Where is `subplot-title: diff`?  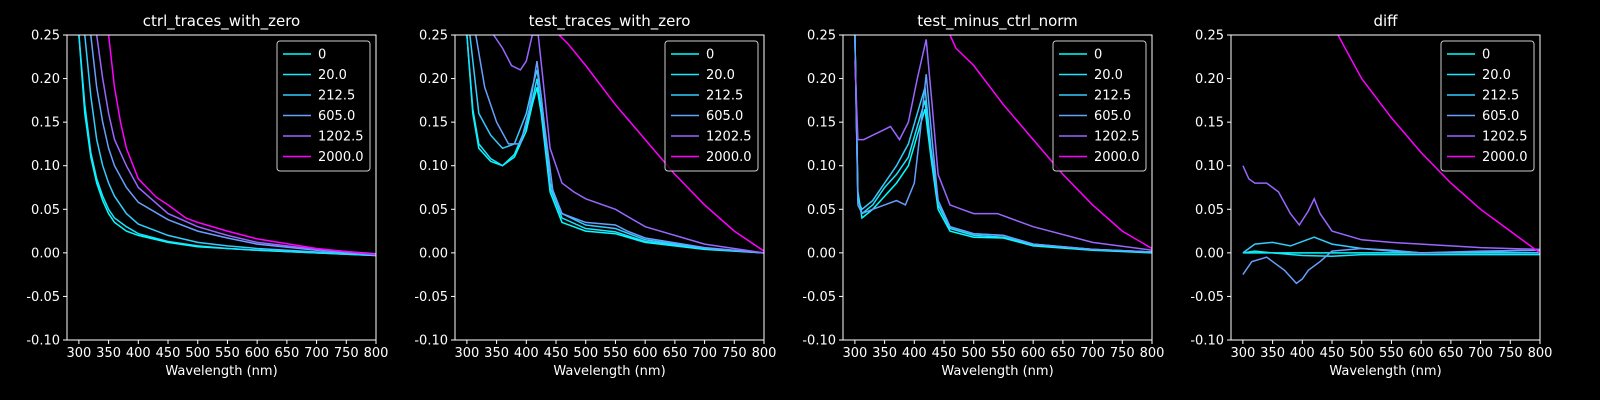 subplot-title: diff is located at coordinates (1385, 21).